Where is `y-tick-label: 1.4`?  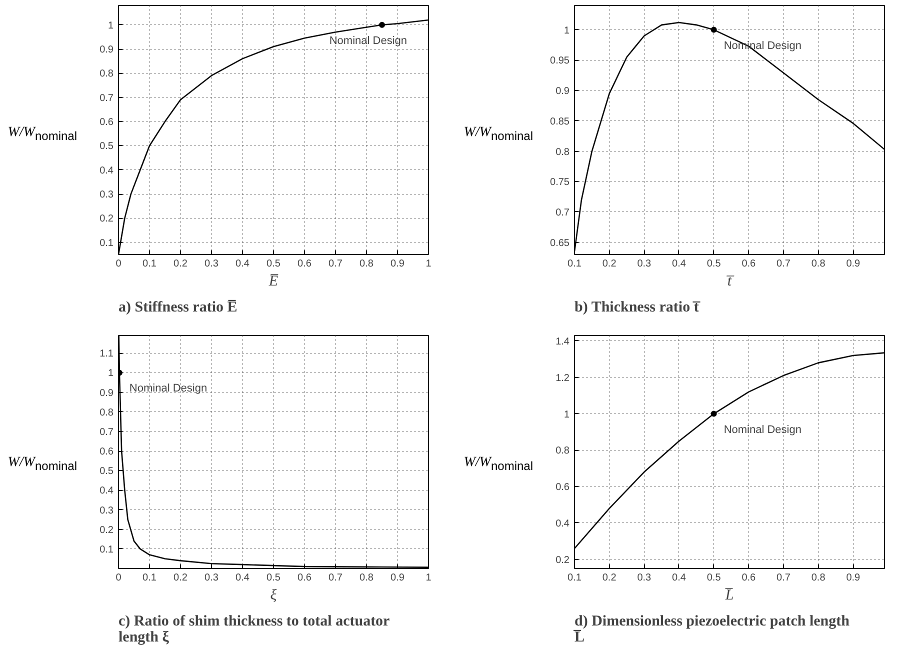
y-tick-label: 1.4 is located at coordinates (563, 342).